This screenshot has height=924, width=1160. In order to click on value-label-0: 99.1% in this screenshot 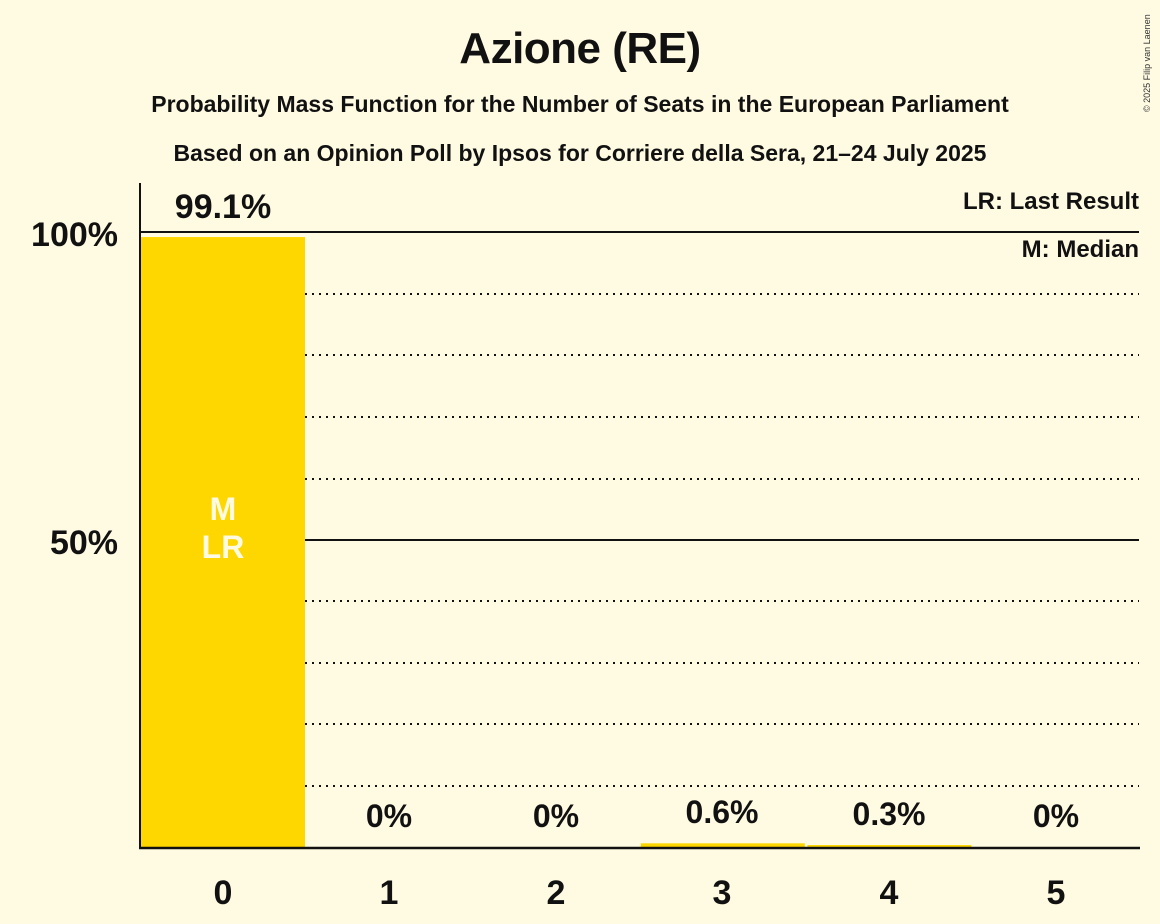, I will do `click(223, 207)`.